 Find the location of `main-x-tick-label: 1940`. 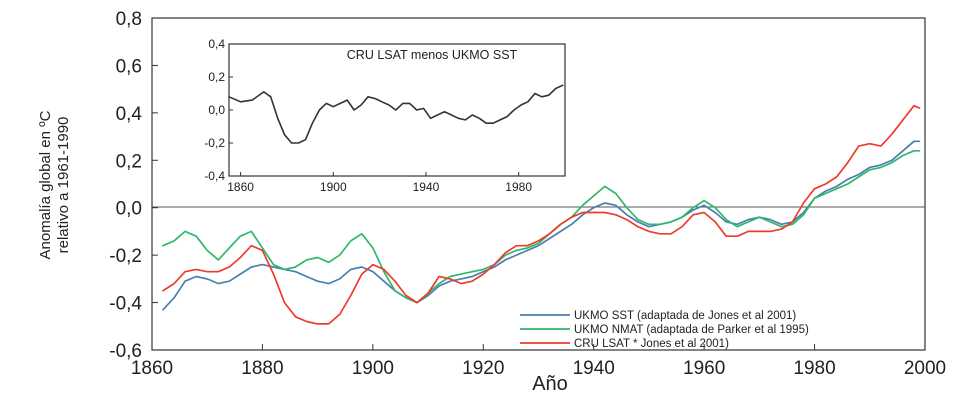

main-x-tick-label: 1940 is located at coordinates (594, 368).